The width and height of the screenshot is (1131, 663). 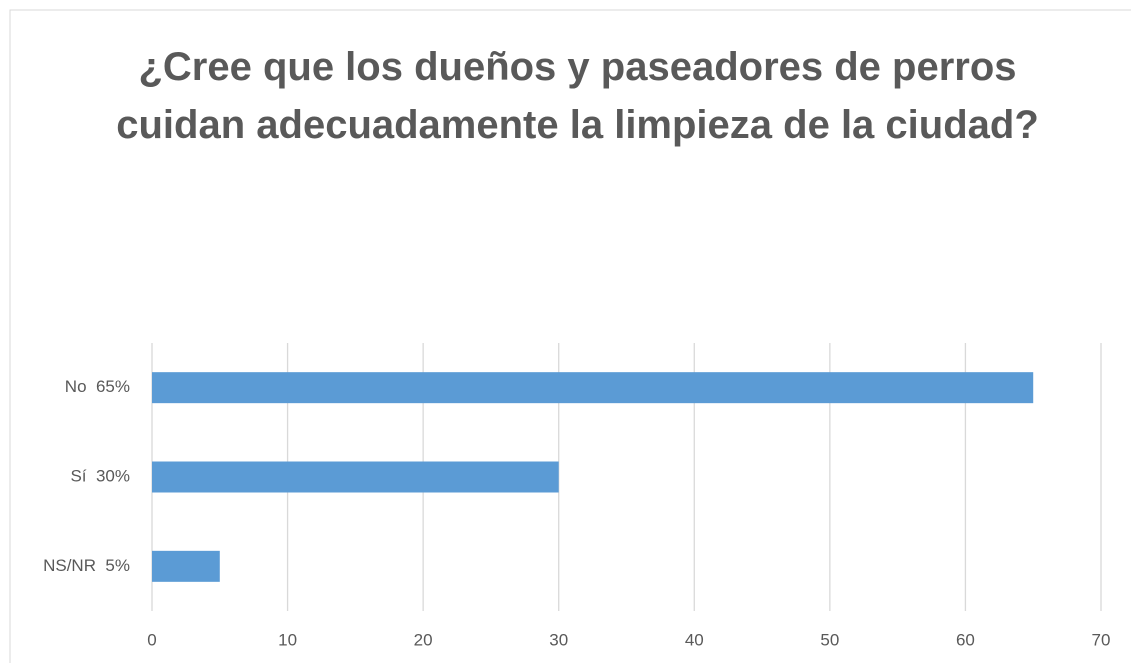 I want to click on x-tick-label: 70, so click(x=1101, y=639).